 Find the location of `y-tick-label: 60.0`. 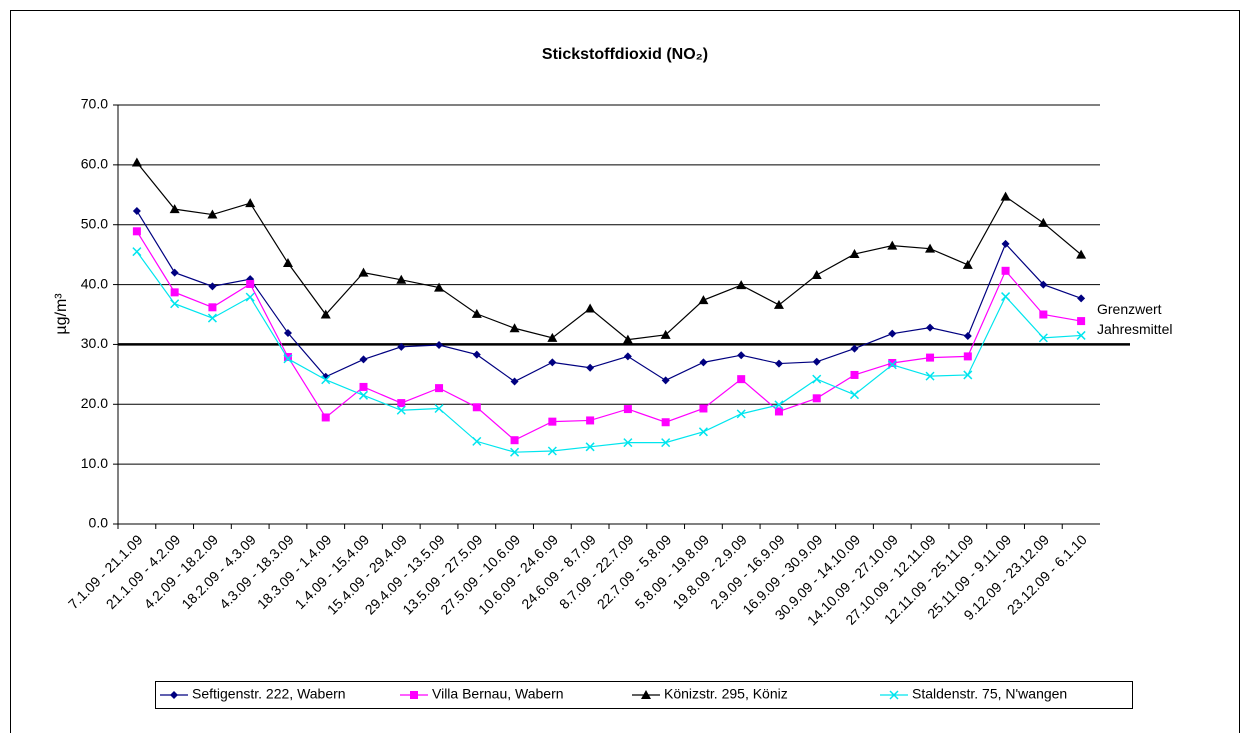

y-tick-label: 60.0 is located at coordinates (94, 164).